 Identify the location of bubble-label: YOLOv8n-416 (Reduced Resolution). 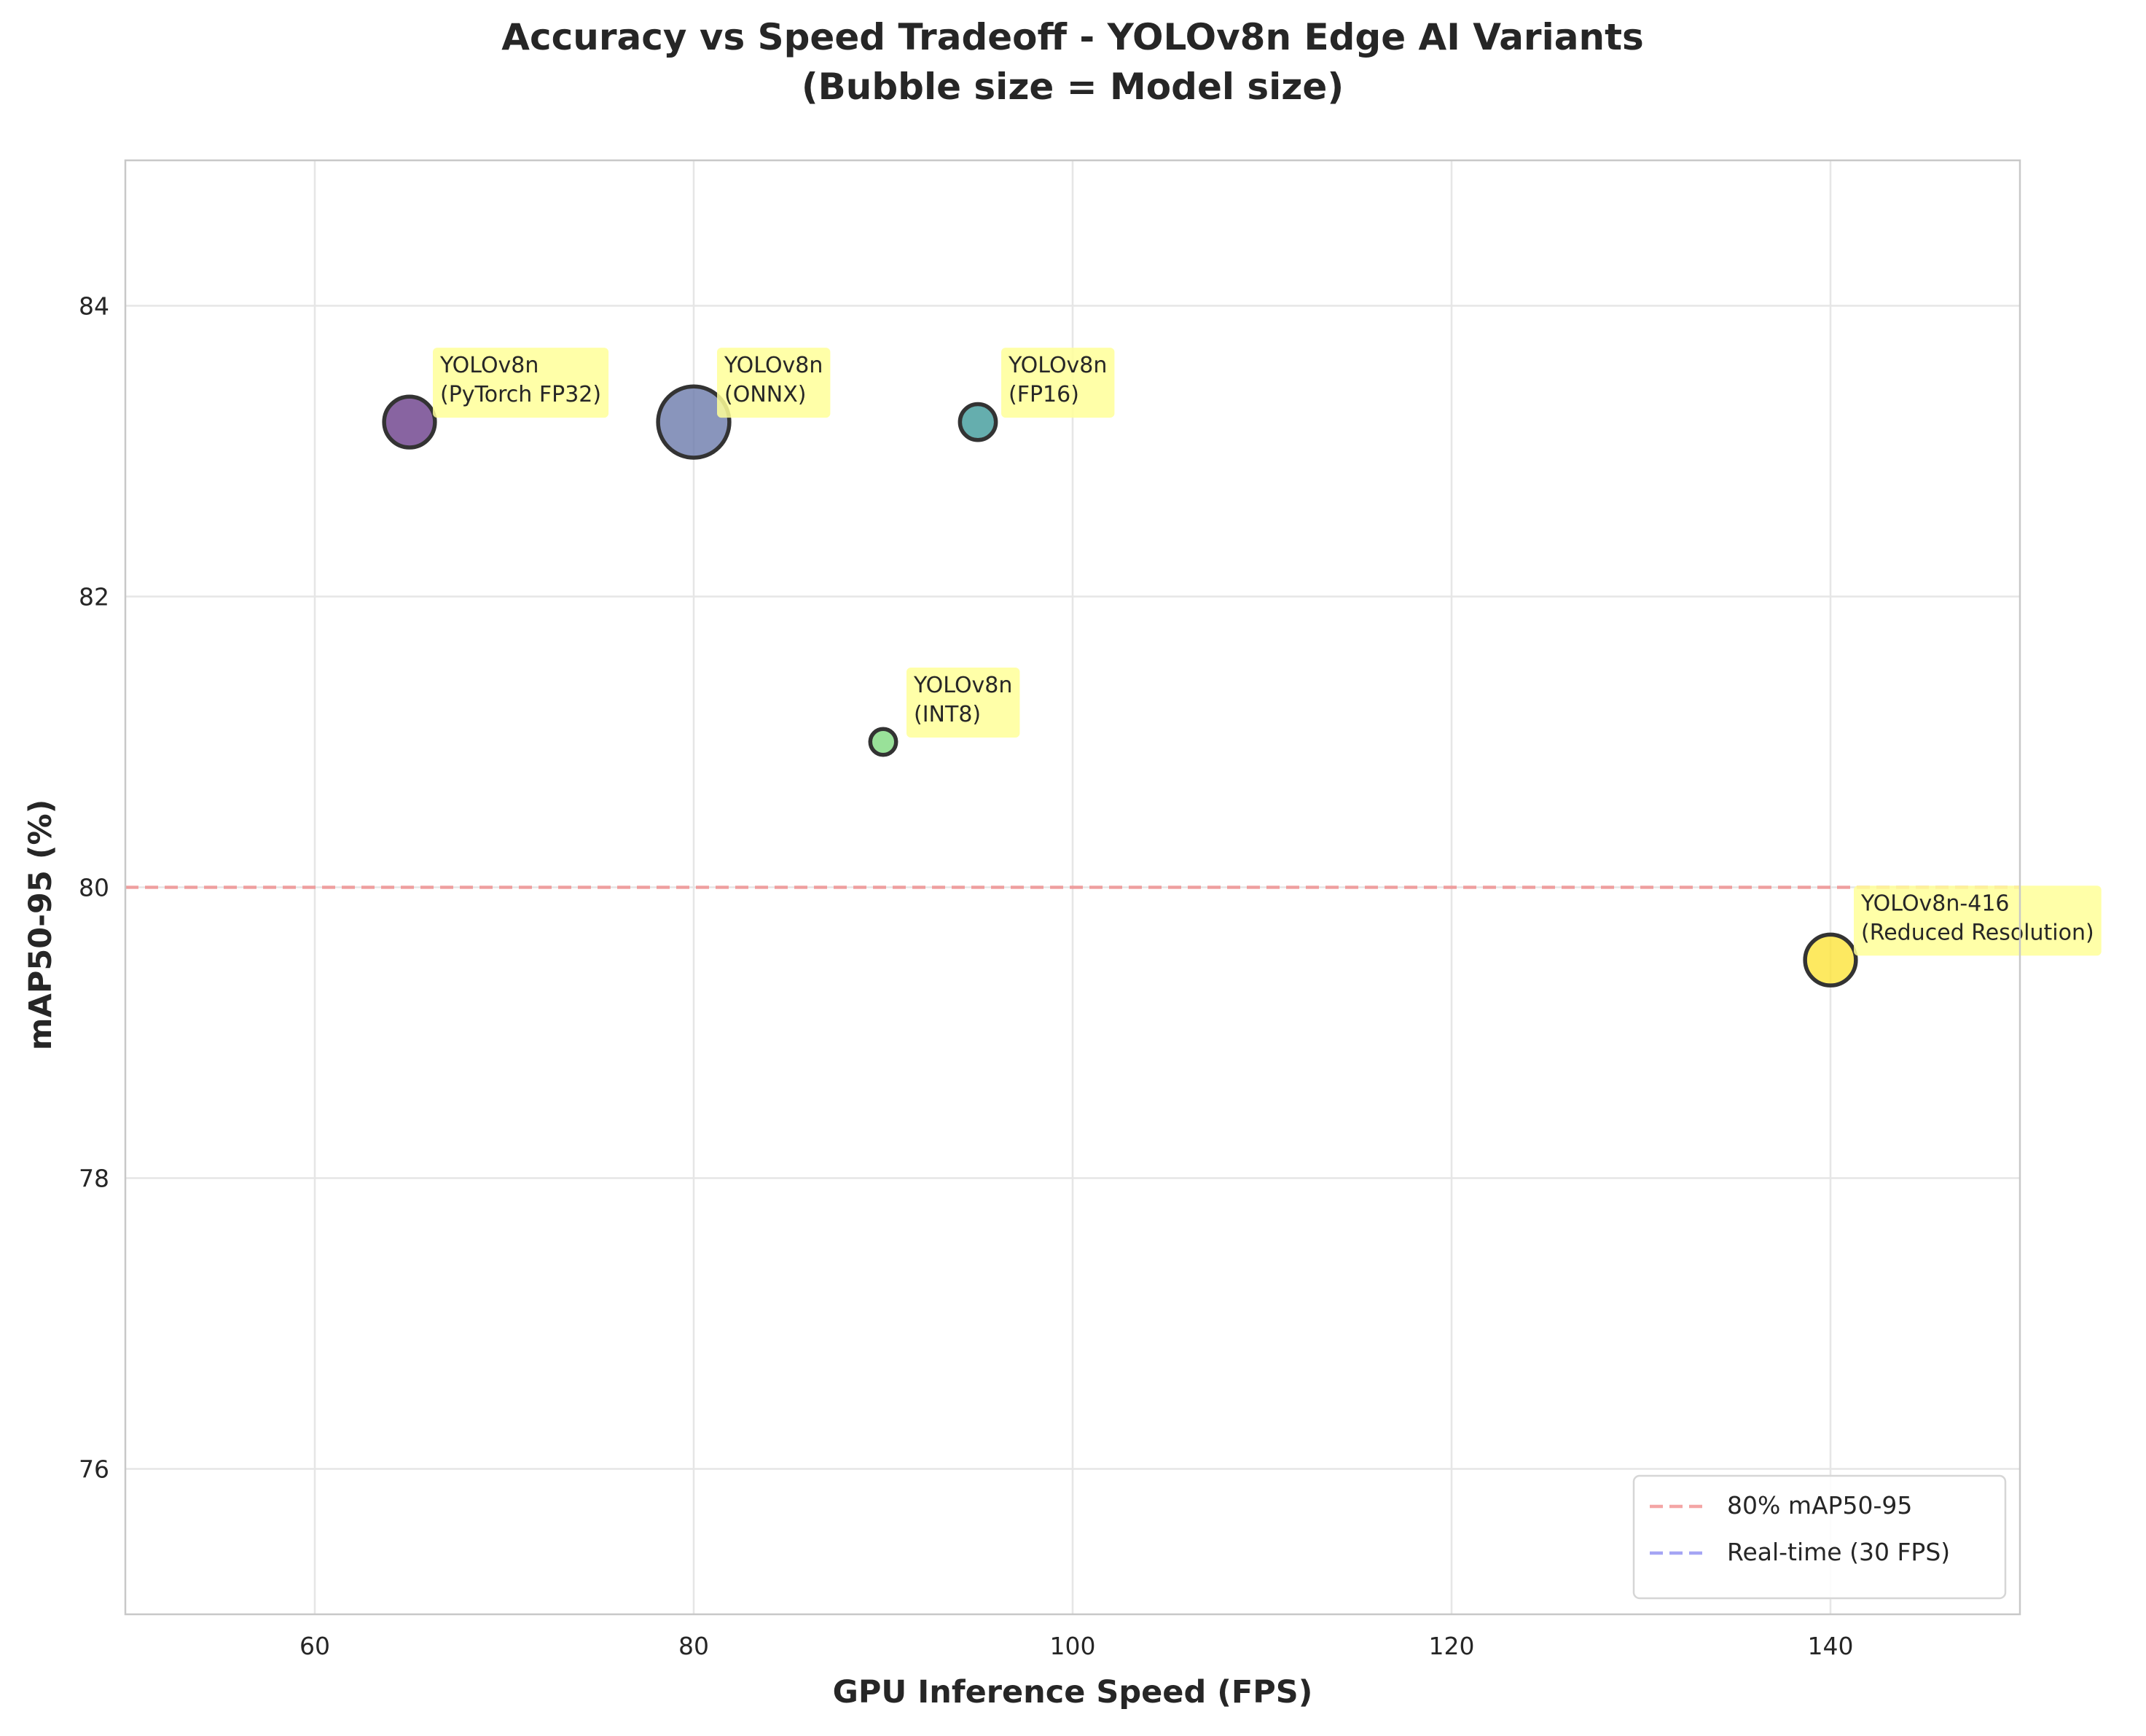
(1978, 920).